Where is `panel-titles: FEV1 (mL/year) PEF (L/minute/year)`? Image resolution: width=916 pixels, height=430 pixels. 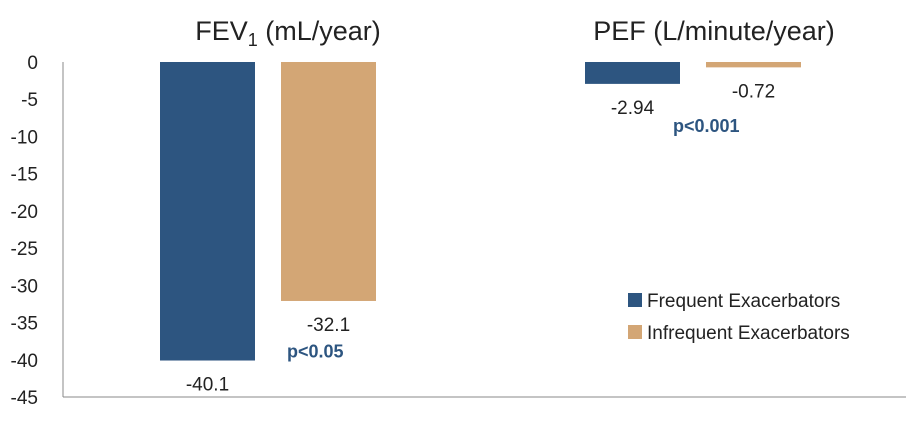
panel-titles: FEV1 (mL/year) PEF (L/minute/year) is located at coordinates (515, 33).